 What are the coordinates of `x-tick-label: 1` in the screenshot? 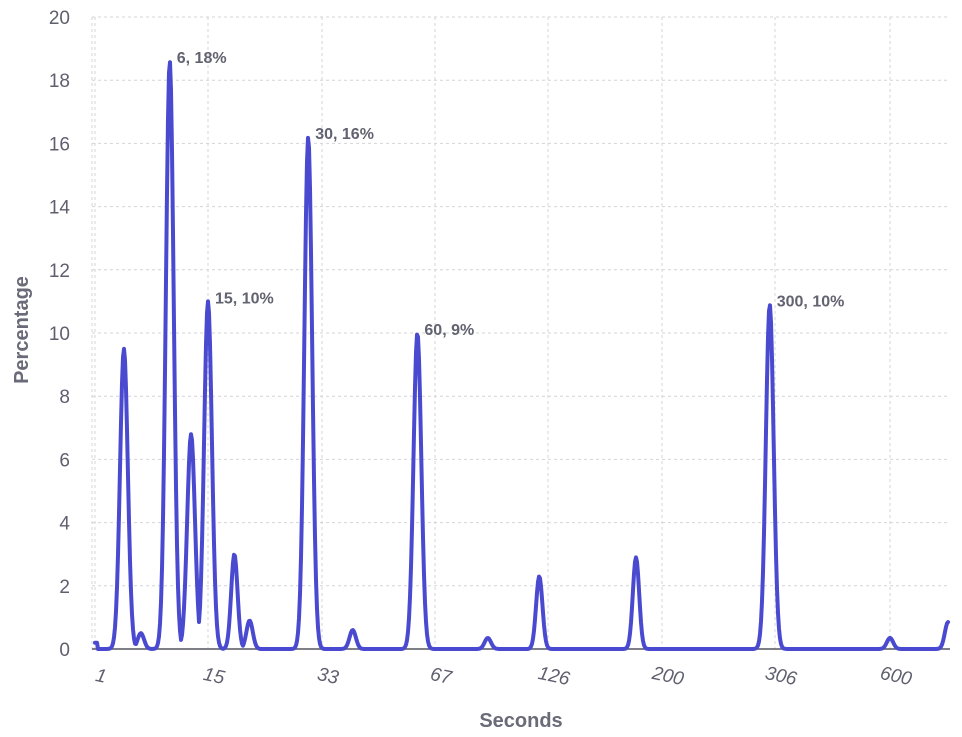 It's located at (101, 676).